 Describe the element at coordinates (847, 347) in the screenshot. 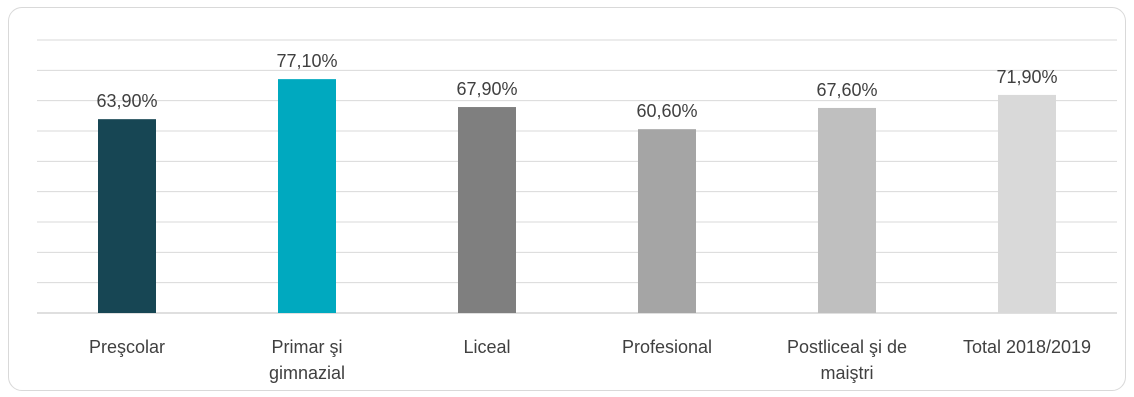

I see `category-label: Postliceal şi de` at that location.